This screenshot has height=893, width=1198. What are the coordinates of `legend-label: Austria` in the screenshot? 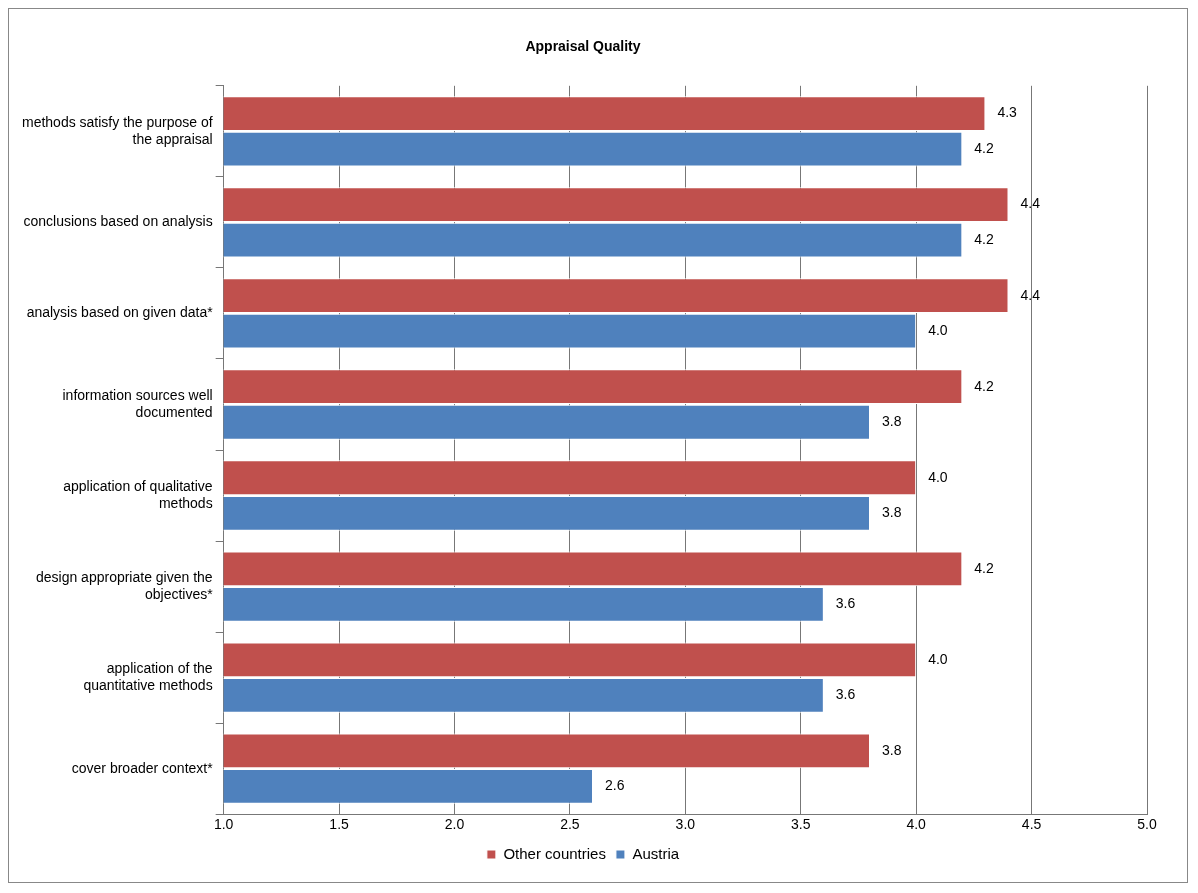 It's located at (656, 853).